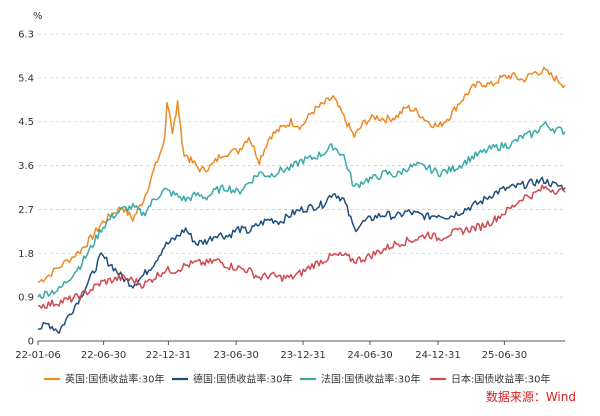 The image size is (600, 416). Describe the element at coordinates (242, 379) in the screenshot. I see `legend-label: 德国:国债收益率:30年` at that location.